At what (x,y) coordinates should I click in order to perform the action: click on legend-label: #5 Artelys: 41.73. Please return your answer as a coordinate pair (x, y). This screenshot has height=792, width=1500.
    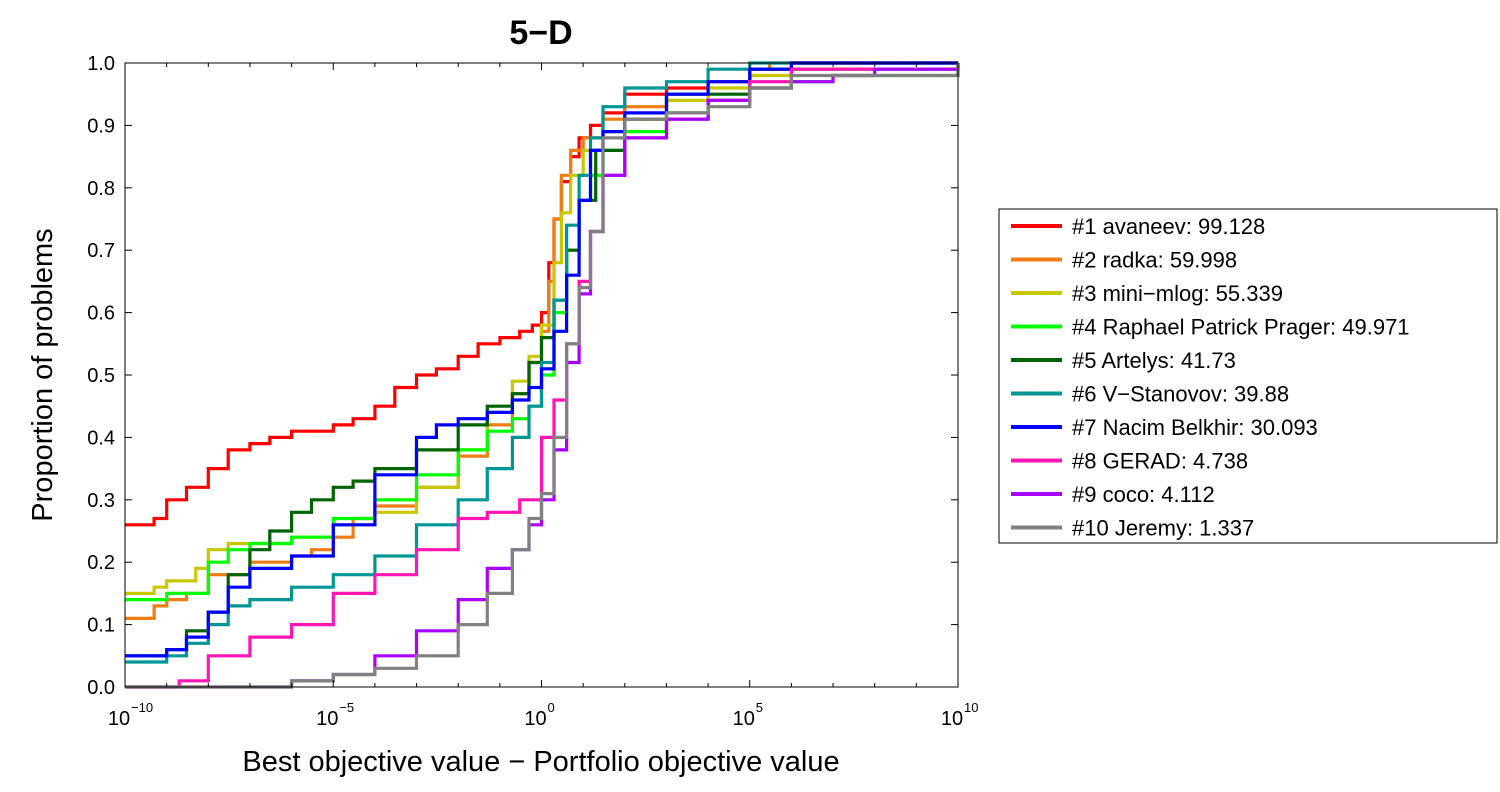
    Looking at the image, I should click on (1154, 360).